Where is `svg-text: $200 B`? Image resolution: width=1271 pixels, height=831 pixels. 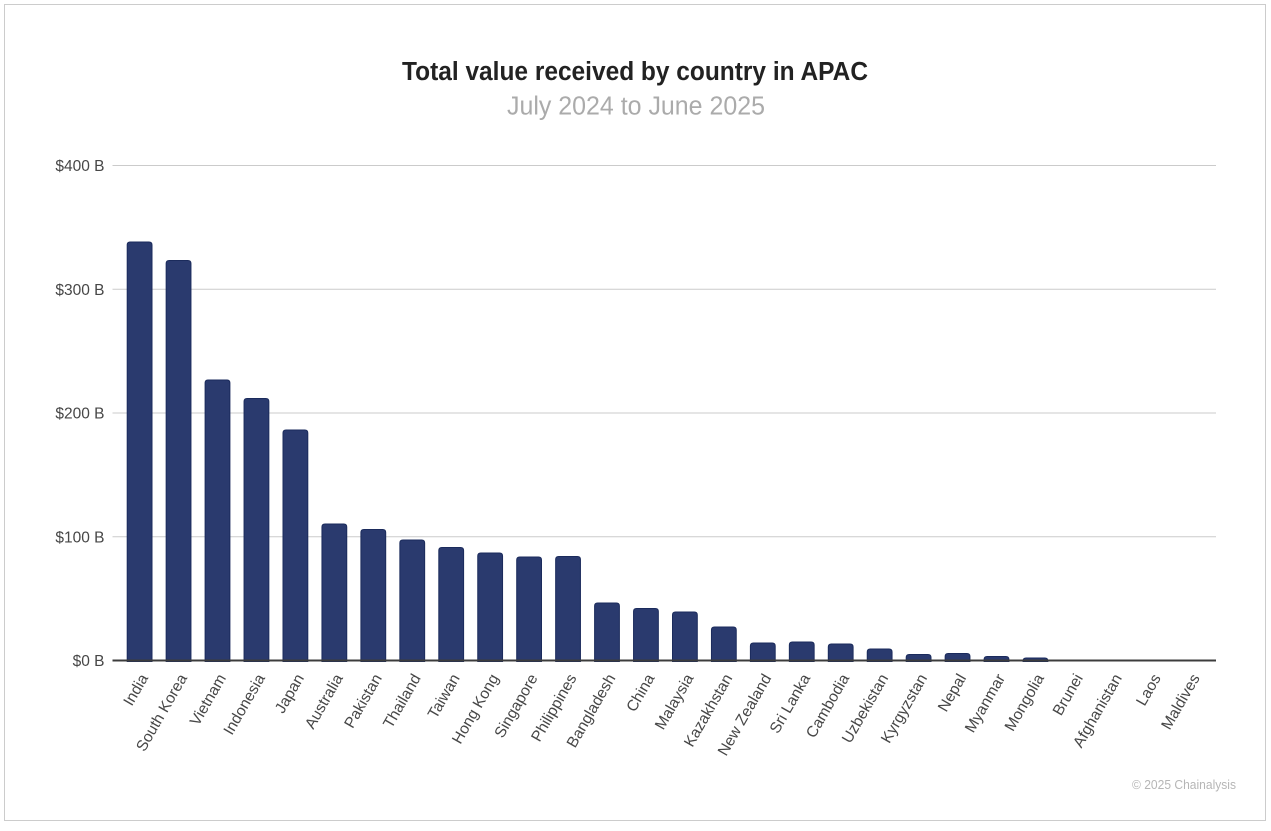 svg-text: $200 B is located at coordinates (79, 414).